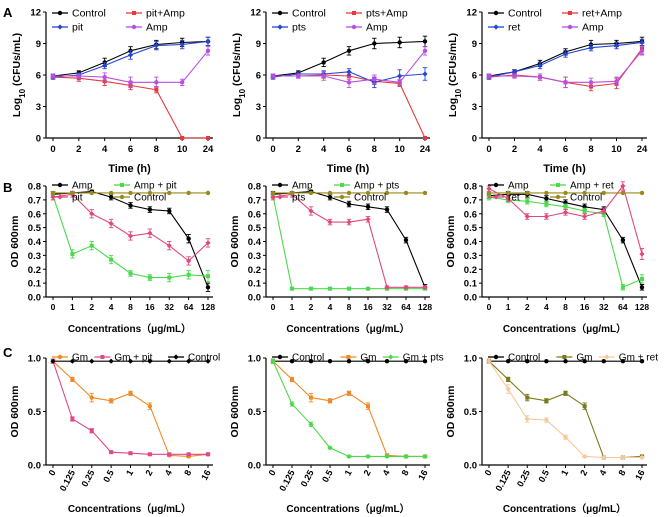 Image resolution: width=669 pixels, height=517 pixels. What do you see at coordinates (502, 480) in the screenshot?
I see `x-tick-label: 0.125` at bounding box center [502, 480].